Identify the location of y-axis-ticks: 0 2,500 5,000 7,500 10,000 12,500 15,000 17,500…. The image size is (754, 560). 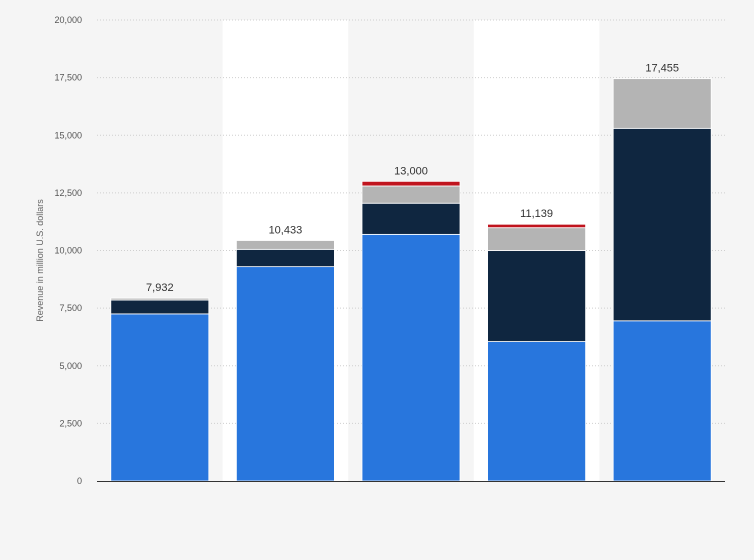
(68, 250).